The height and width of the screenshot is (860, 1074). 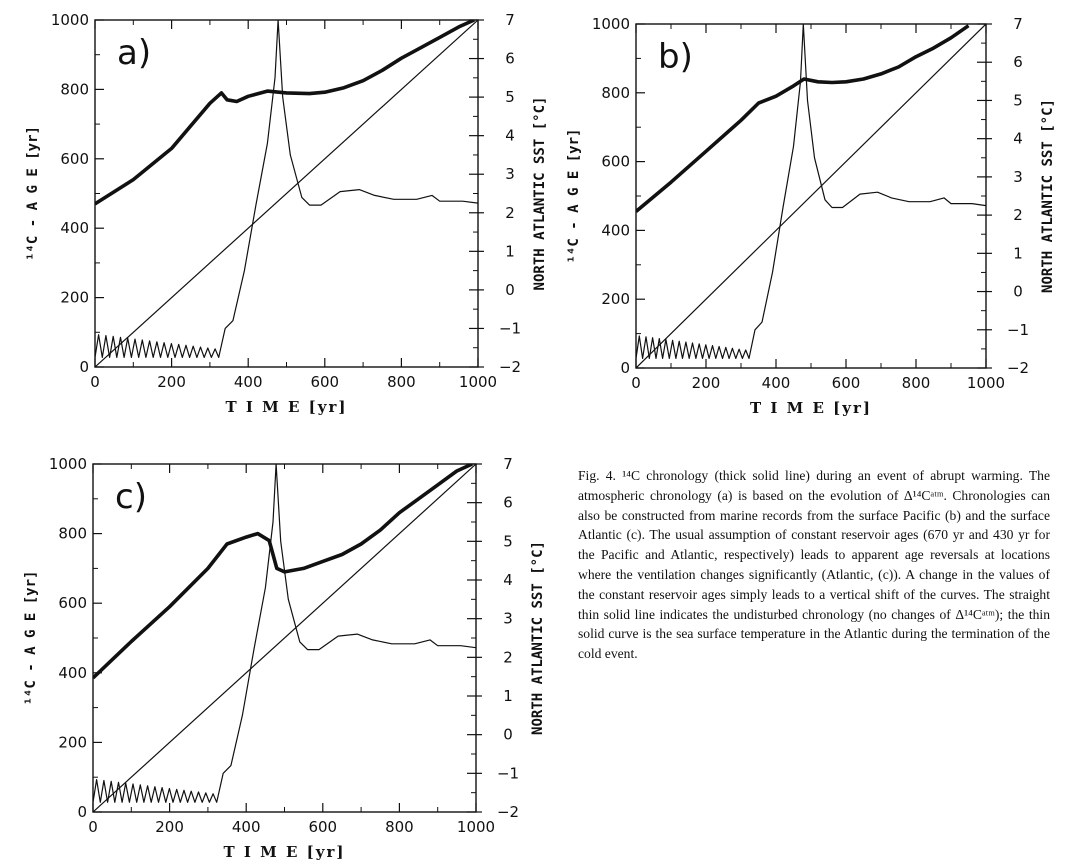 What do you see at coordinates (1018, 330) in the screenshot?
I see `chart-b-y2-tick-label: −1` at bounding box center [1018, 330].